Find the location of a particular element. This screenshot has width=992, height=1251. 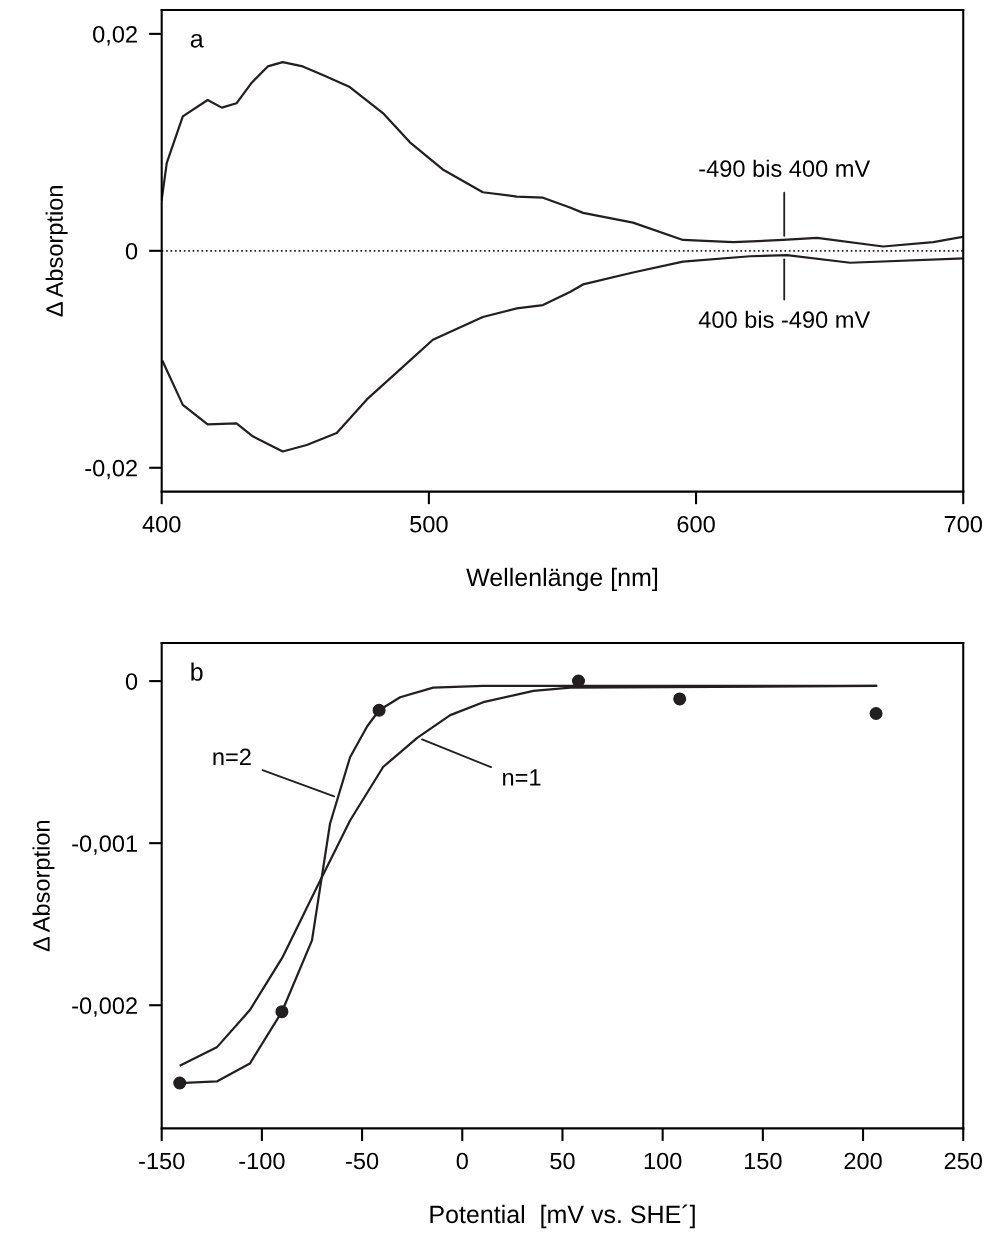

x-tick-label: 700 is located at coordinates (963, 524).